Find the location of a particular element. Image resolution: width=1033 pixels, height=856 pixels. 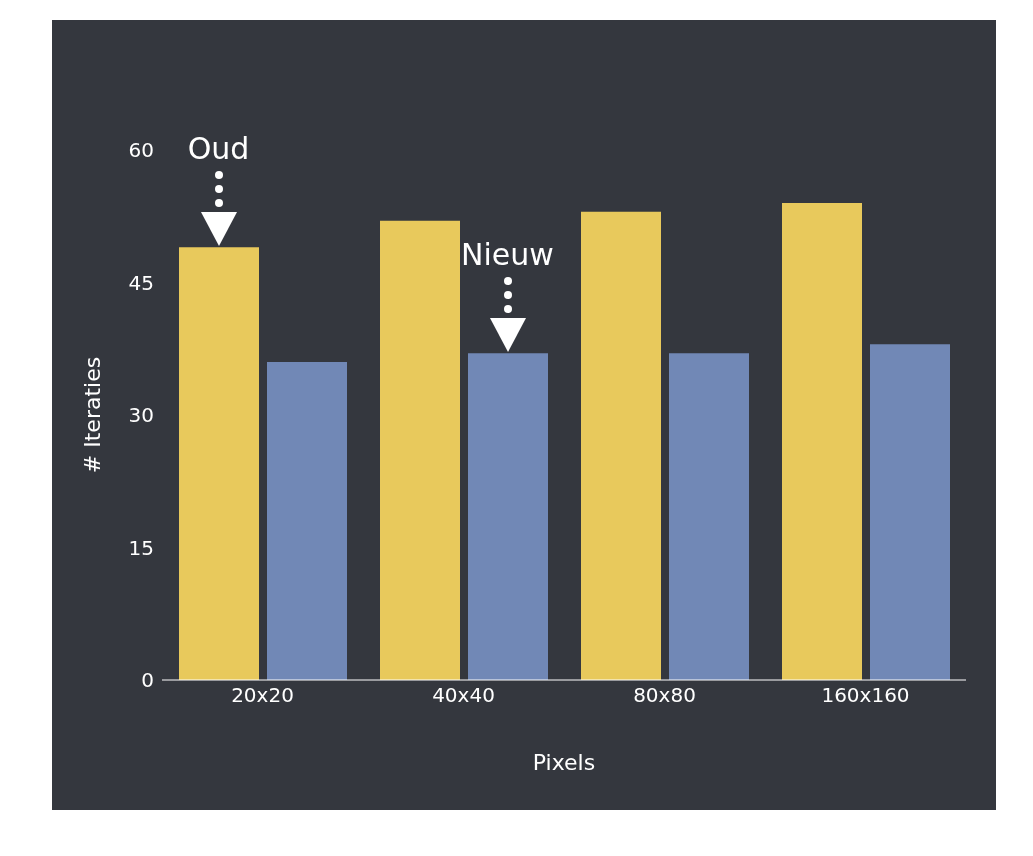

y-axis-title: # Iteraties is located at coordinates (92, 415).